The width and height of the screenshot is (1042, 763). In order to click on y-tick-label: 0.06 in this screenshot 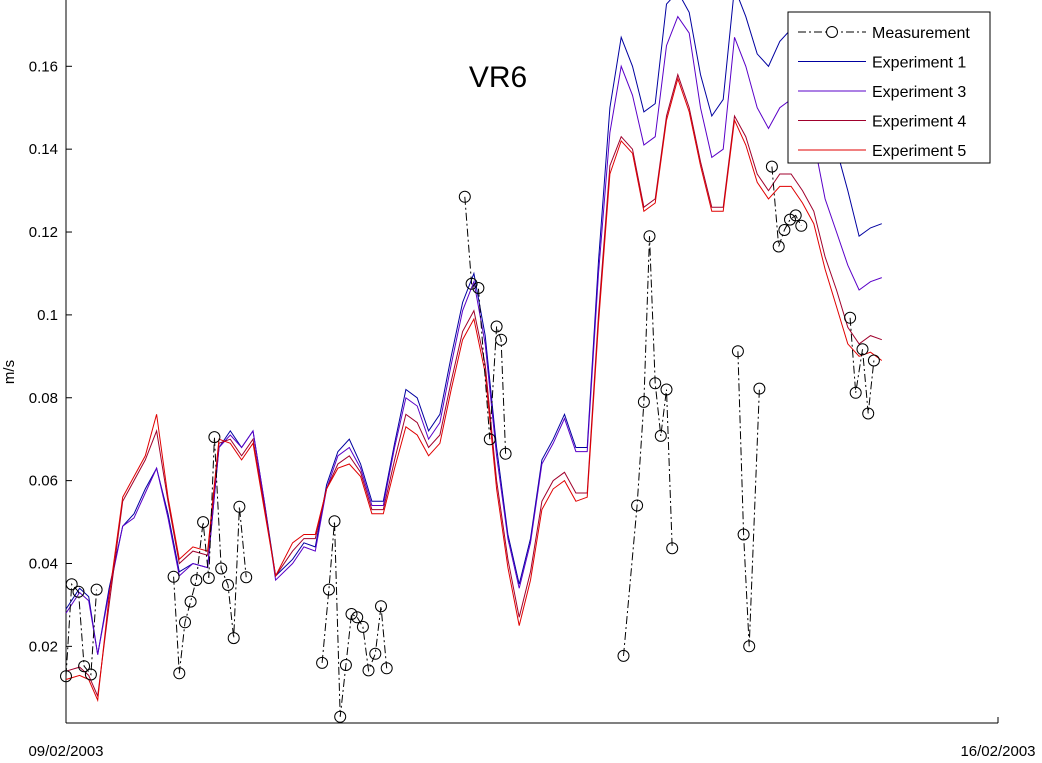, I will do `click(43, 481)`.